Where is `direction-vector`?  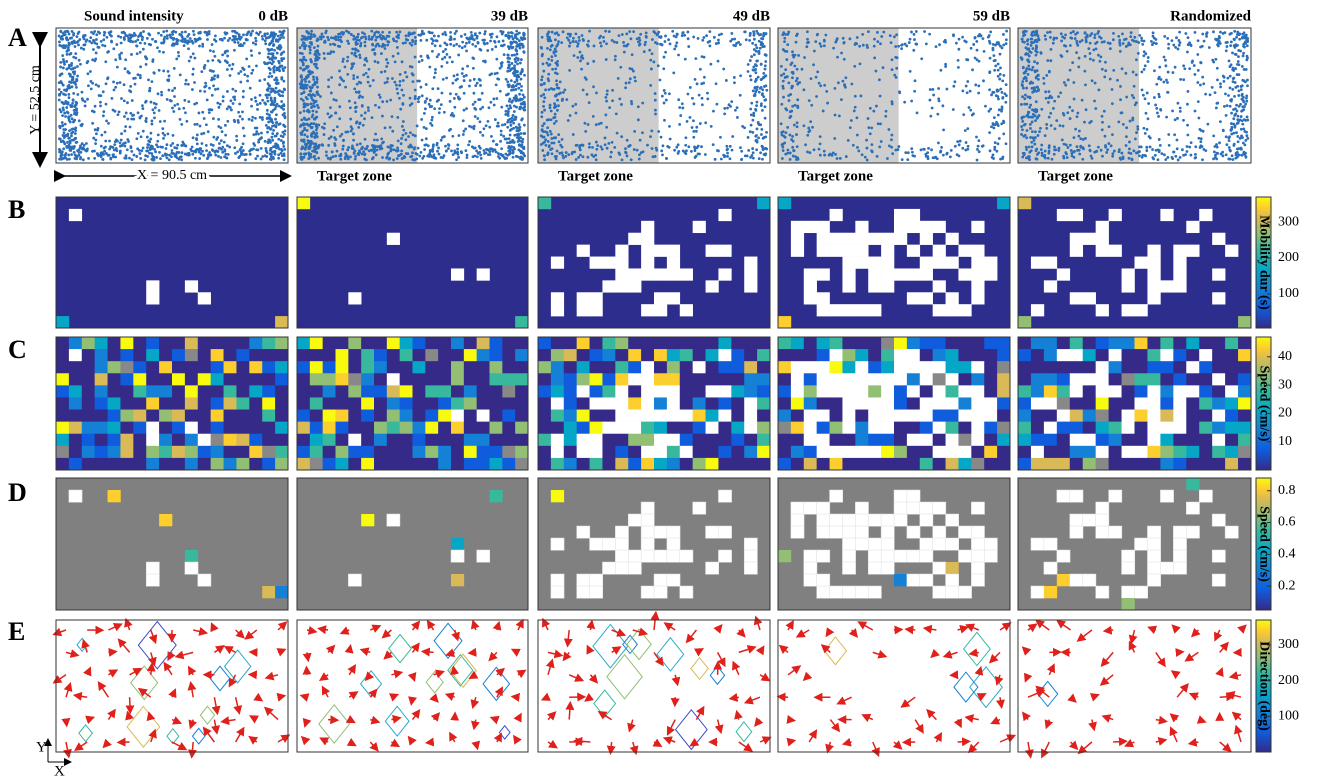 direction-vector is located at coordinates (59, 679).